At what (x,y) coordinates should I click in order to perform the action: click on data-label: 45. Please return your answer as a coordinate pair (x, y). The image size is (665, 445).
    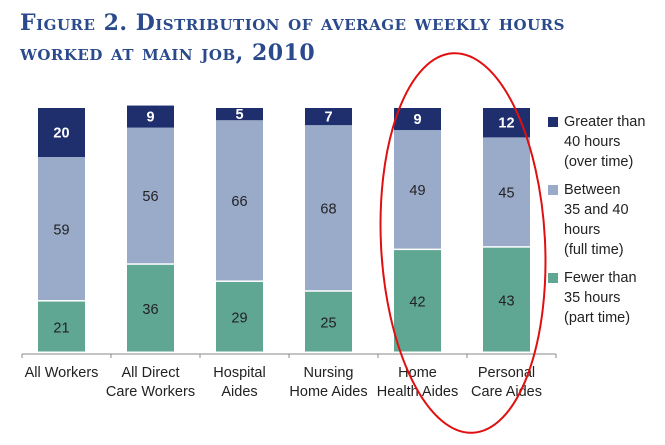
    Looking at the image, I should click on (506, 194).